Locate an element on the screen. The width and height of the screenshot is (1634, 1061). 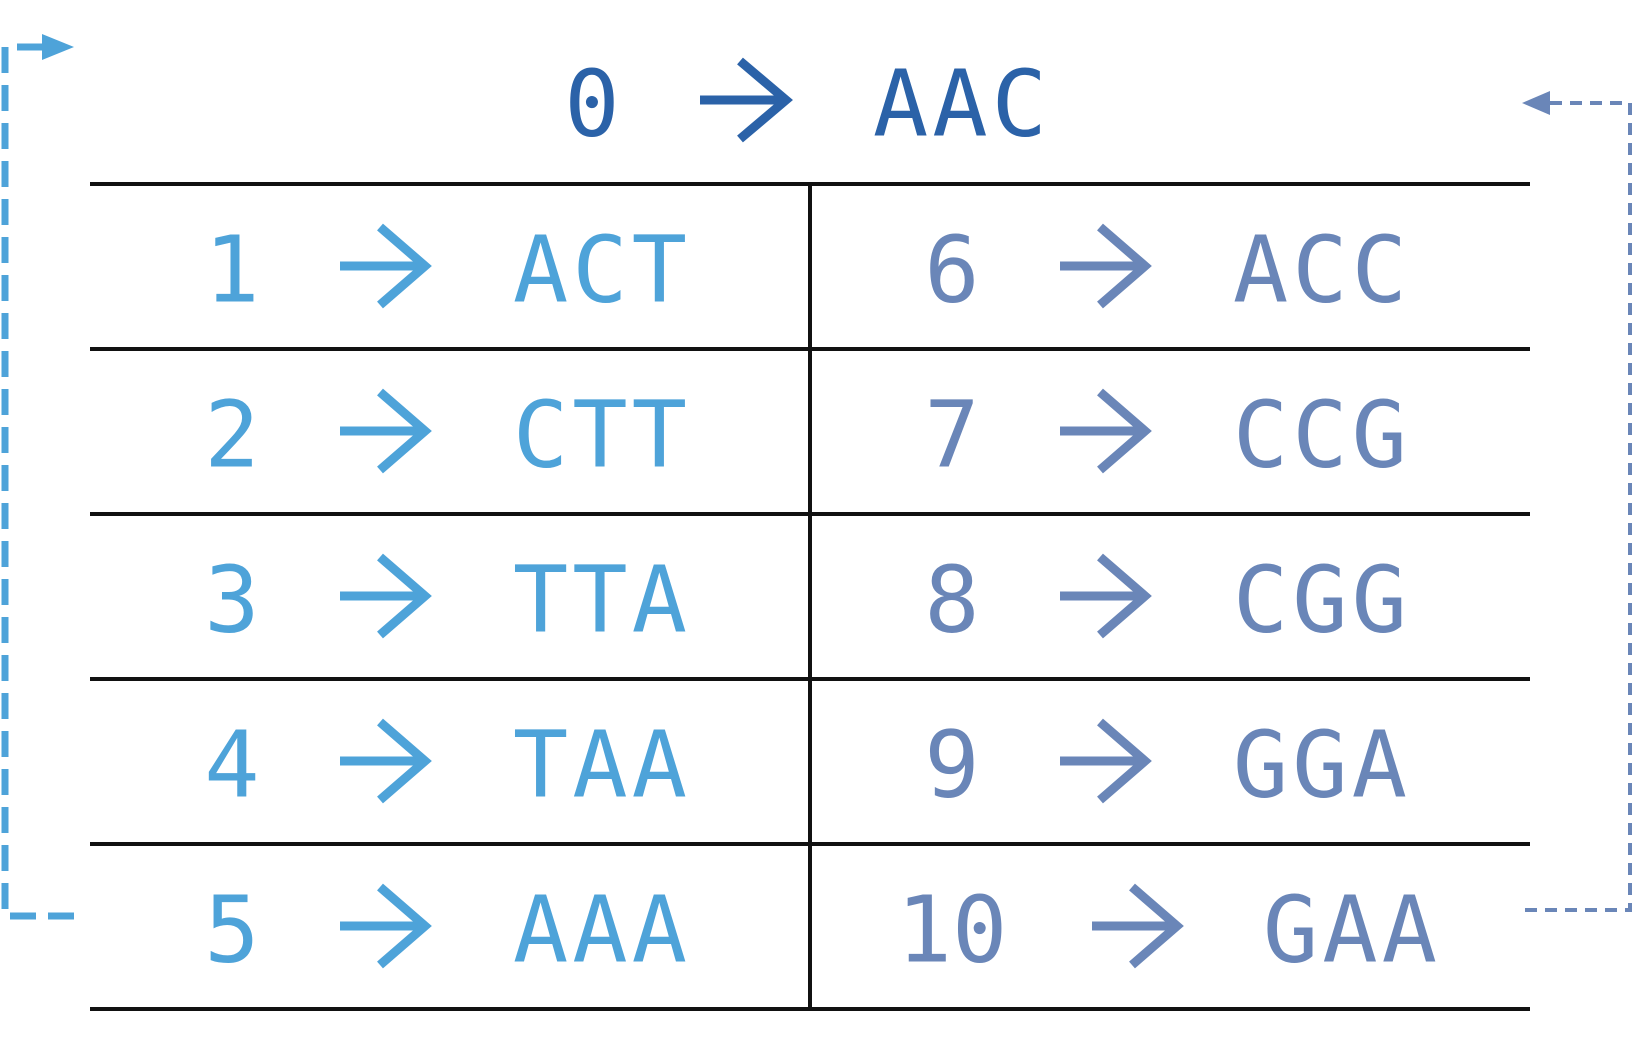
table-row: 4 TAA is located at coordinates (447, 765).